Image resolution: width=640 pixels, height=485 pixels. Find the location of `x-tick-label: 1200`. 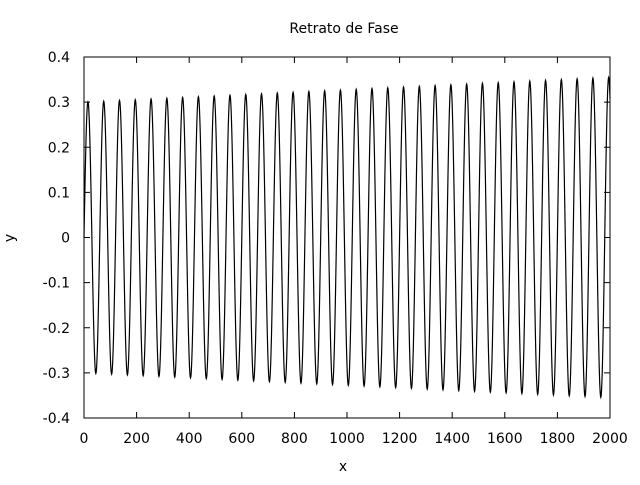

x-tick-label: 1200 is located at coordinates (400, 439).